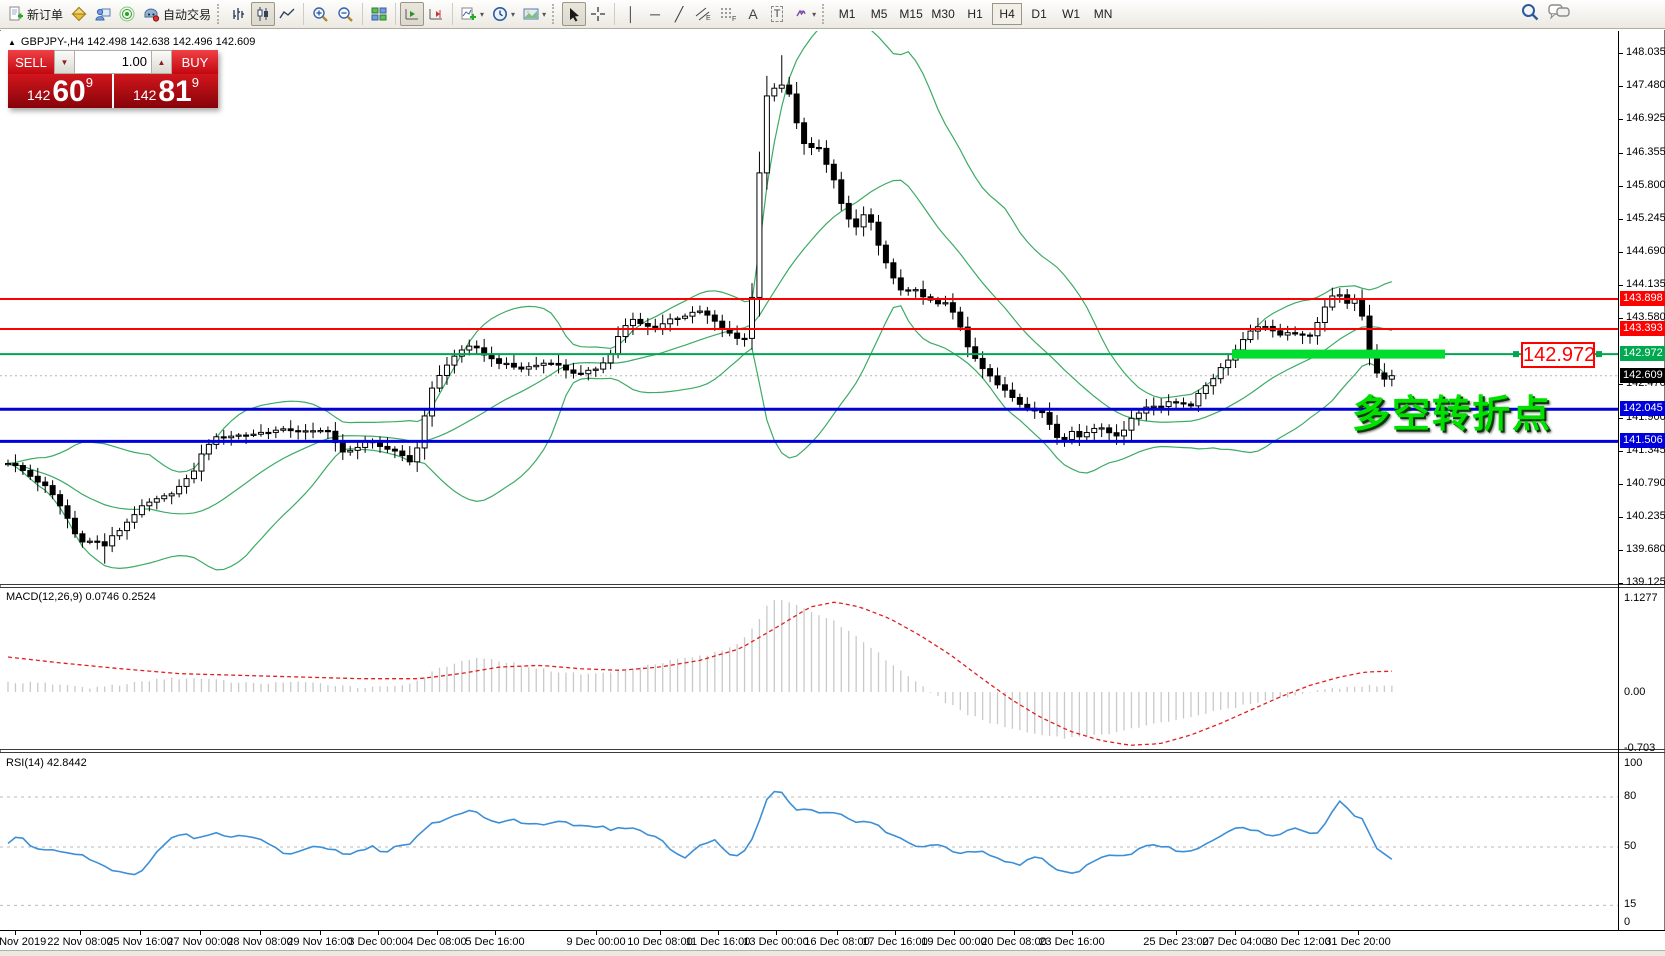 The width and height of the screenshot is (1665, 956). What do you see at coordinates (1642, 329) in the screenshot?
I see `price-badge: 143.393` at bounding box center [1642, 329].